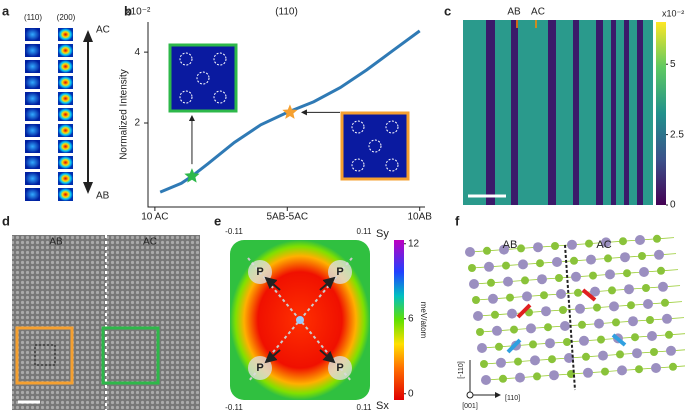  Describe the element at coordinates (128, 10) in the screenshot. I see `panel-label: b` at that location.